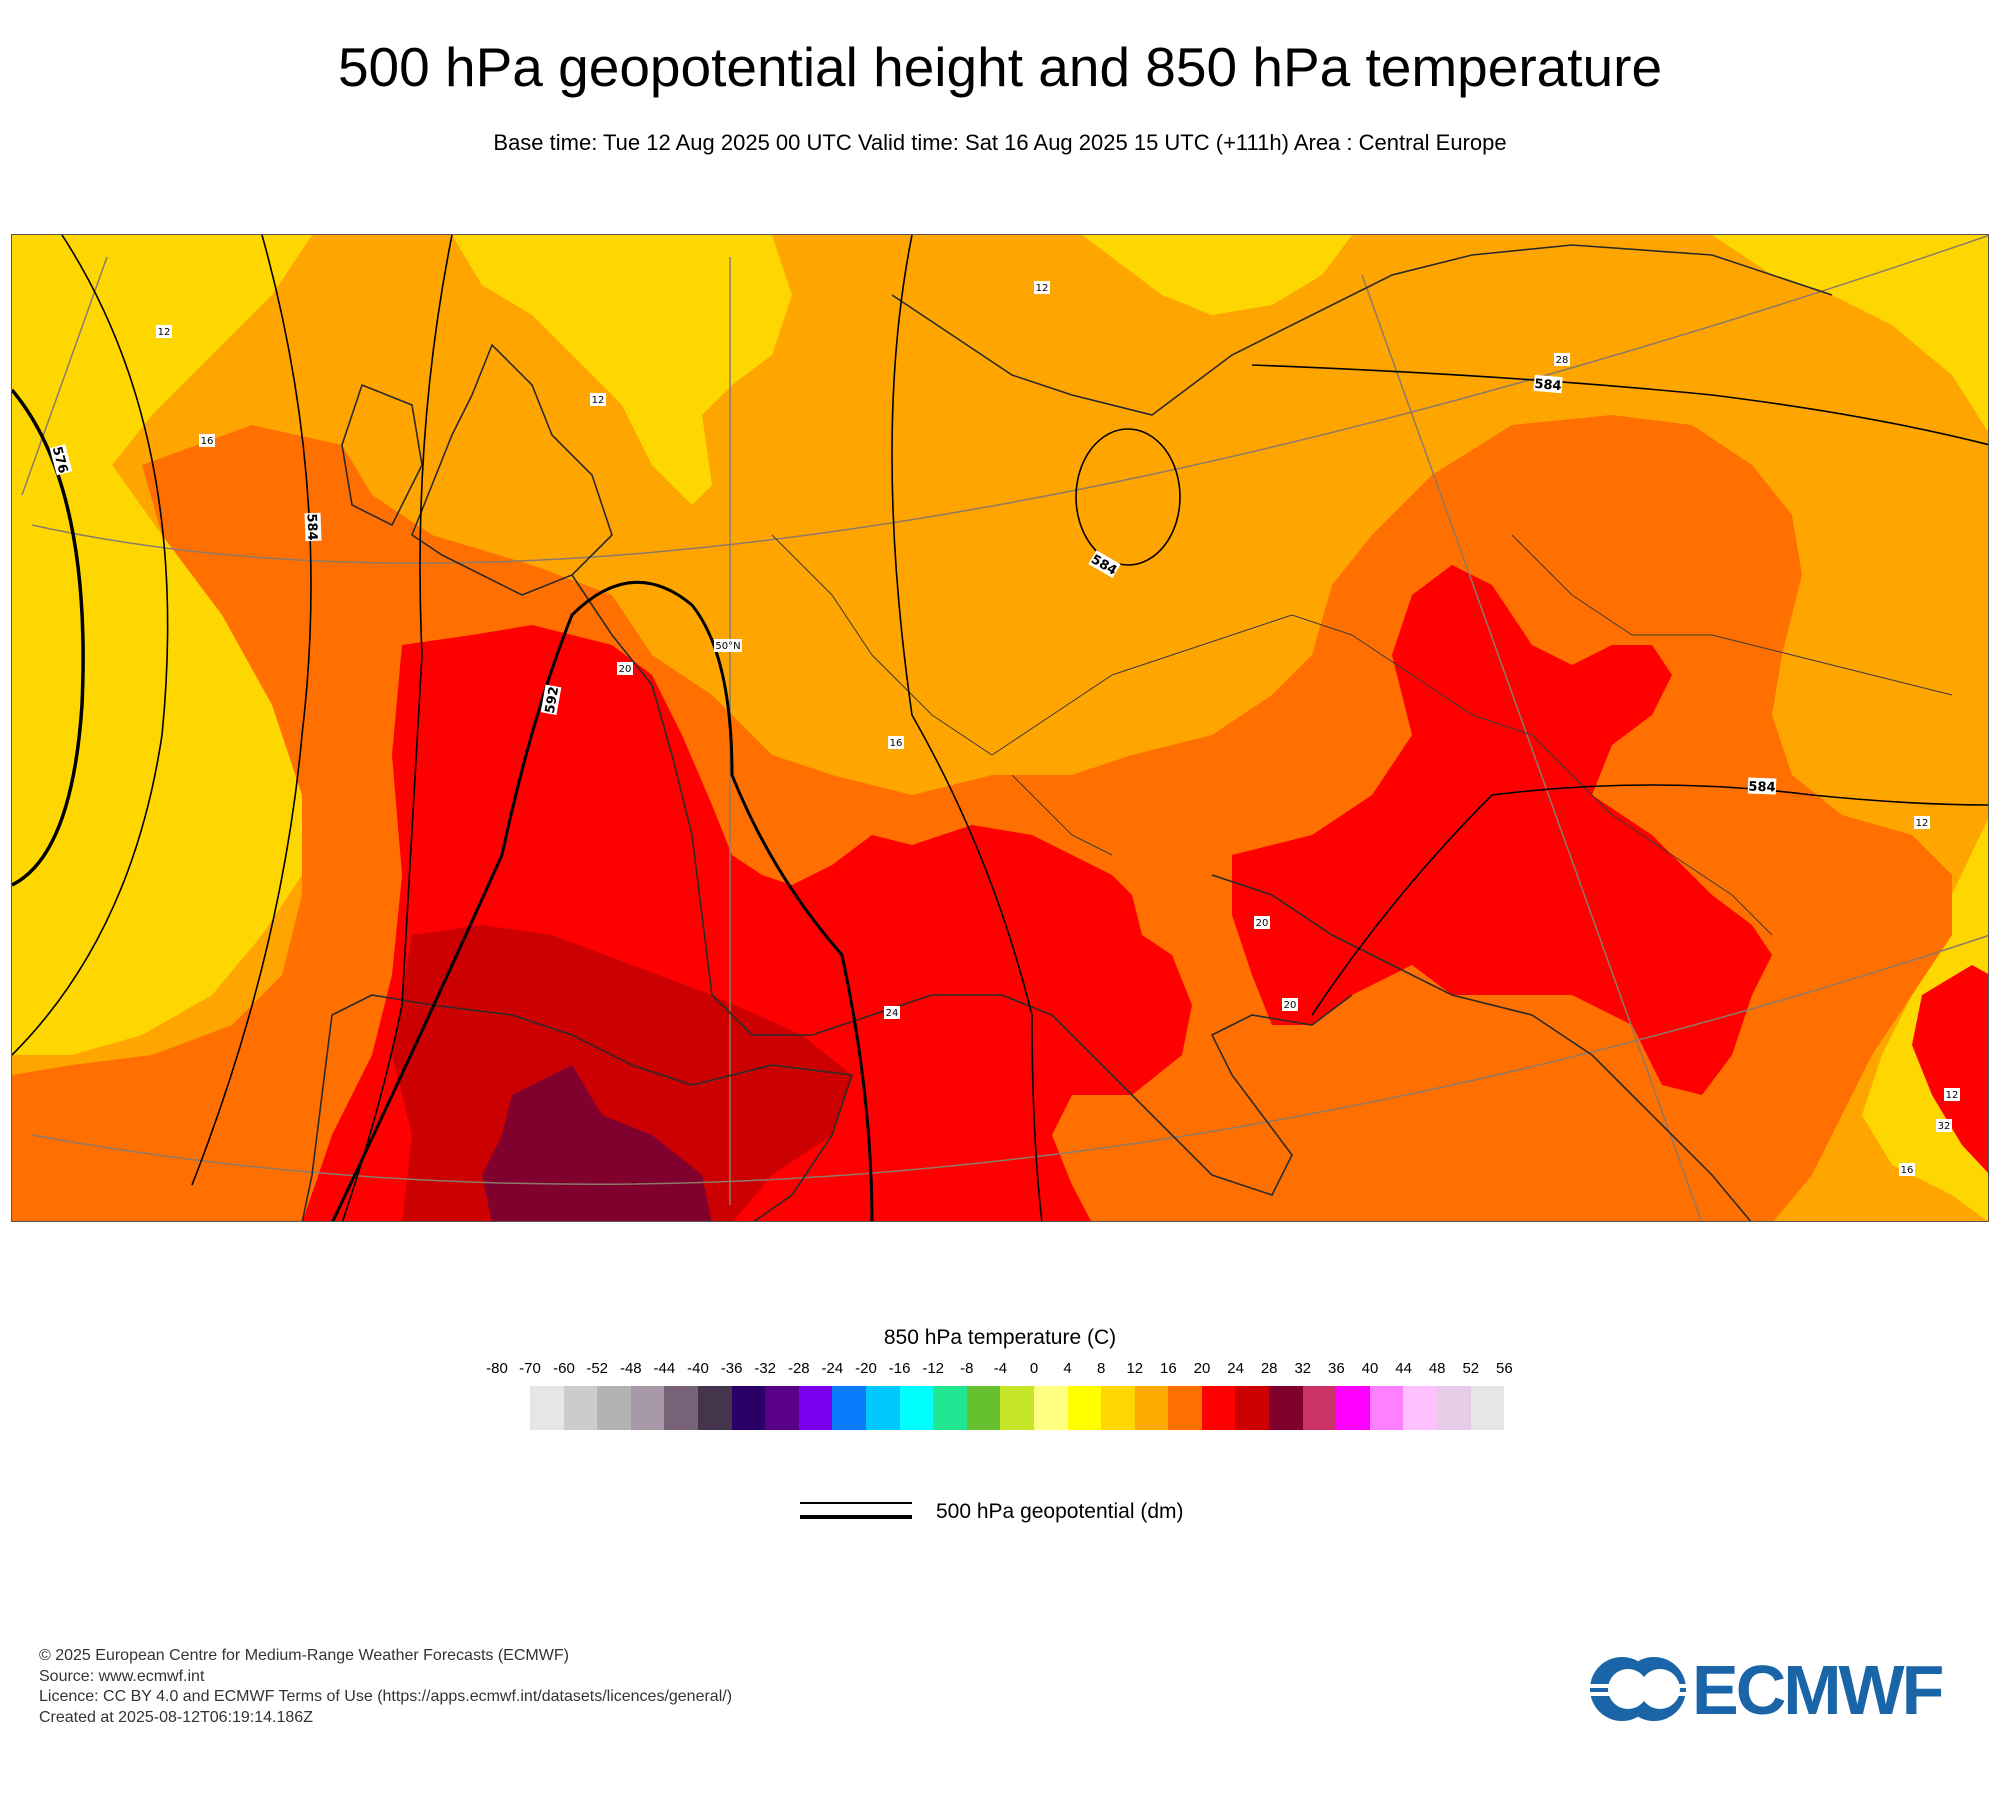 The height and width of the screenshot is (1800, 2000). I want to click on contour-label-592: 592, so click(552, 699).